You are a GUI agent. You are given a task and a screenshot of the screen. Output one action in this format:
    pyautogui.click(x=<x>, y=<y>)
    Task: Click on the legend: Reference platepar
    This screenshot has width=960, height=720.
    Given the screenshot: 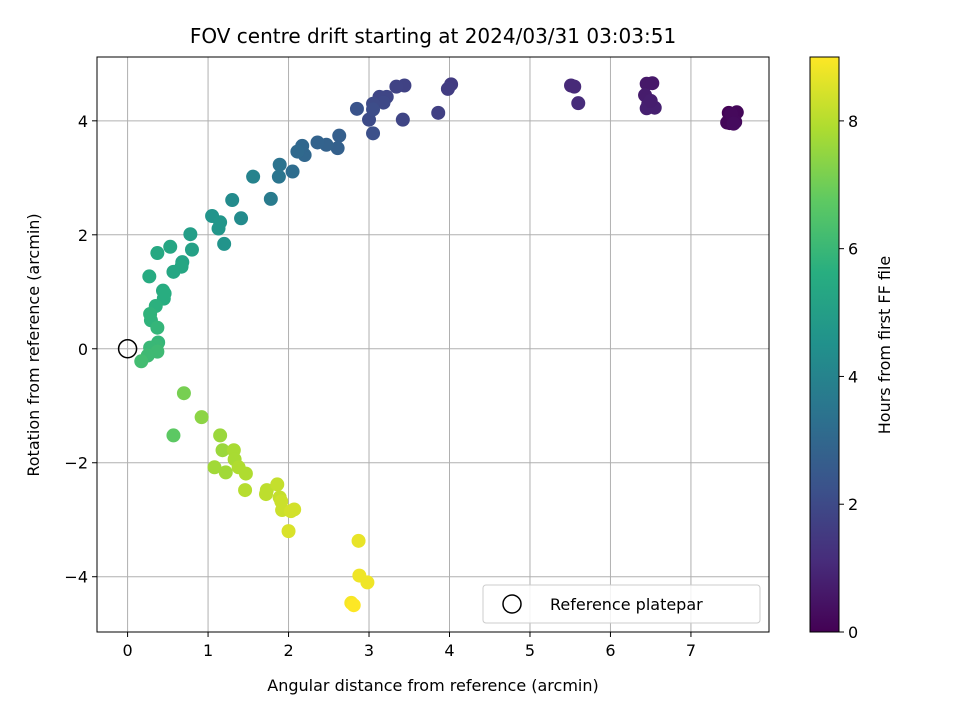 What is the action you would take?
    pyautogui.click(x=621, y=604)
    